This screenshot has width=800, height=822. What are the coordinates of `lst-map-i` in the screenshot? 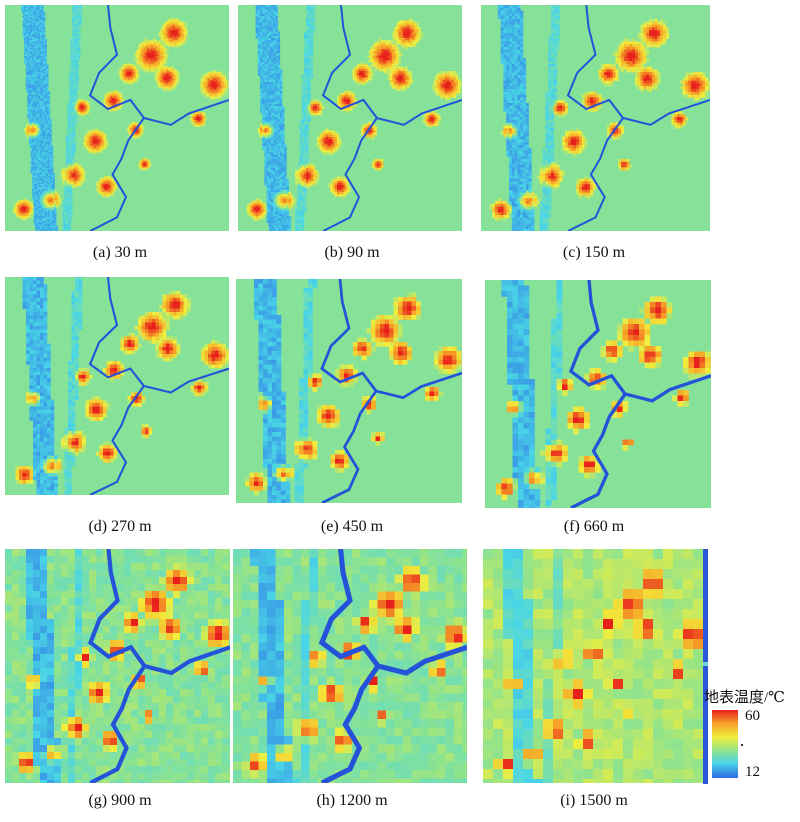 It's located at (593, 666).